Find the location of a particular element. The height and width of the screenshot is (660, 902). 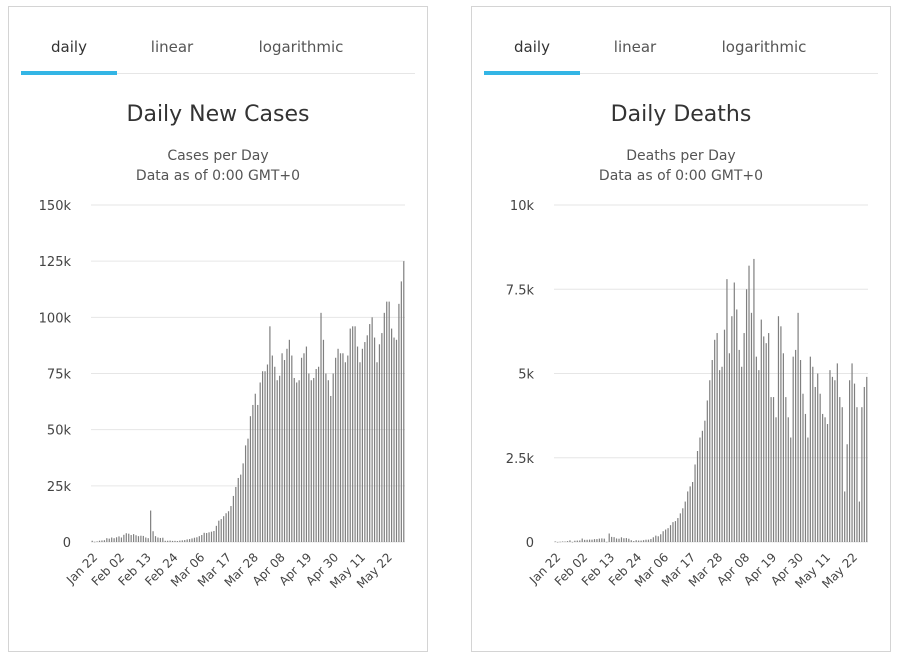

chart-subtitle: Deaths per Day Data as of 0:00 GMT+0 is located at coordinates (681, 166).